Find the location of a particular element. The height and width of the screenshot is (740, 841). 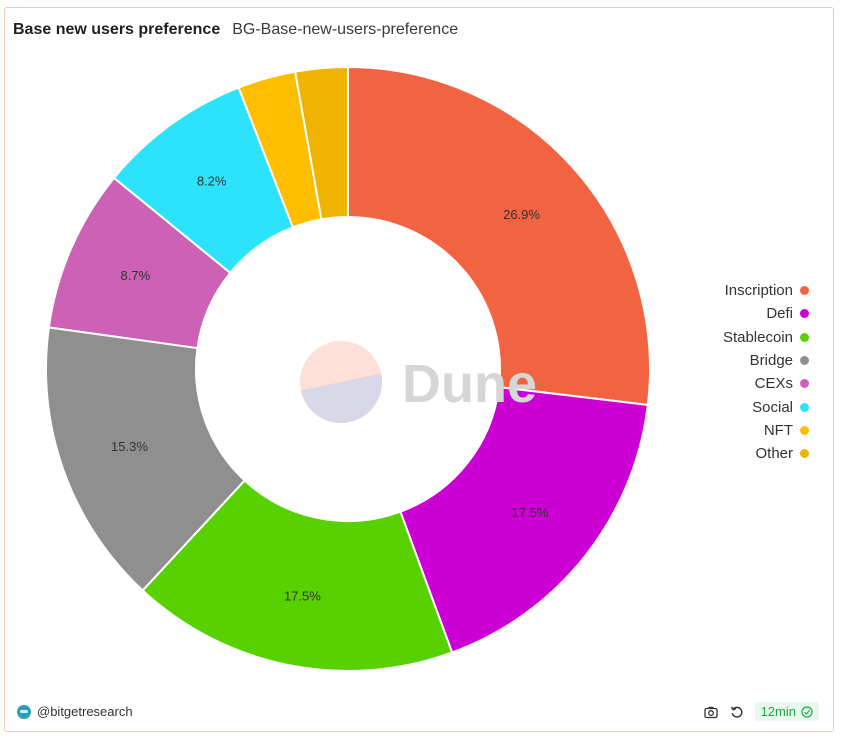

slice-defi is located at coordinates (524, 519).